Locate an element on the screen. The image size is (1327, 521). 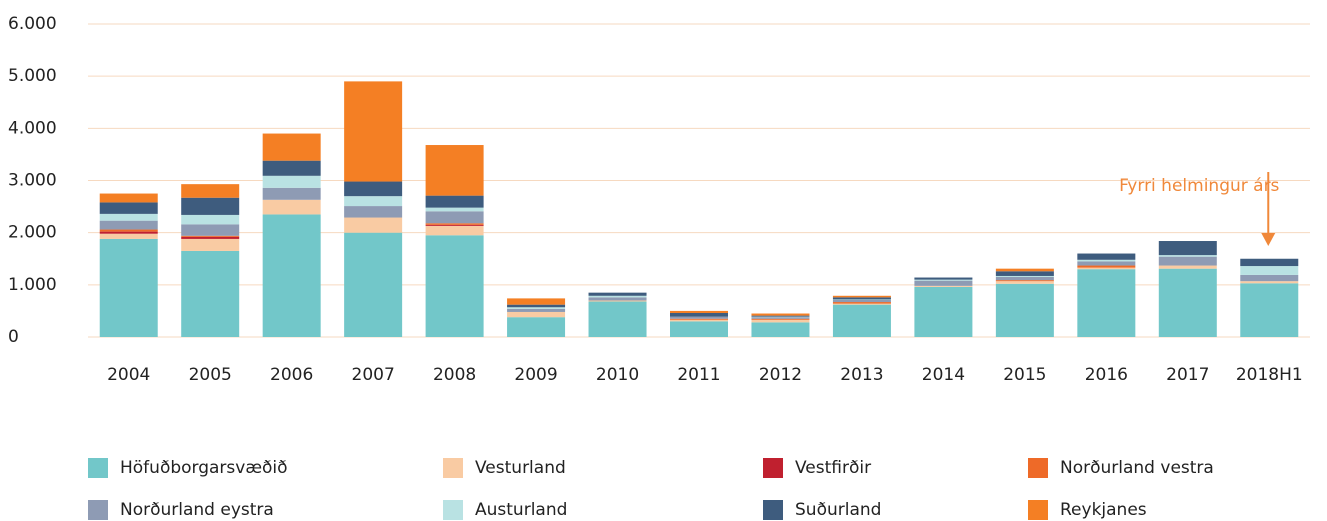
x-tick-label: 2008 is located at coordinates (454, 375).